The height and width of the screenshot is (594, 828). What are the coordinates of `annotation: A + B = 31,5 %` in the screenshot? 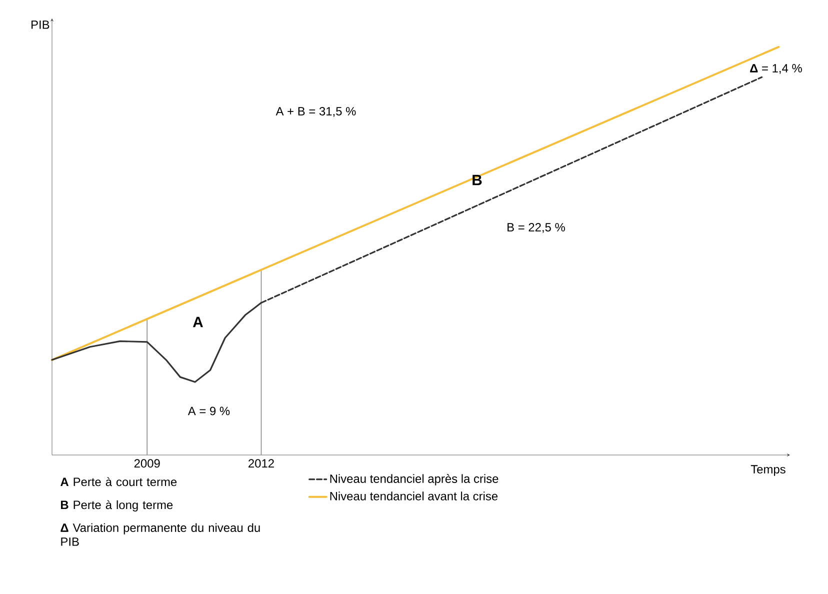 It's located at (316, 112).